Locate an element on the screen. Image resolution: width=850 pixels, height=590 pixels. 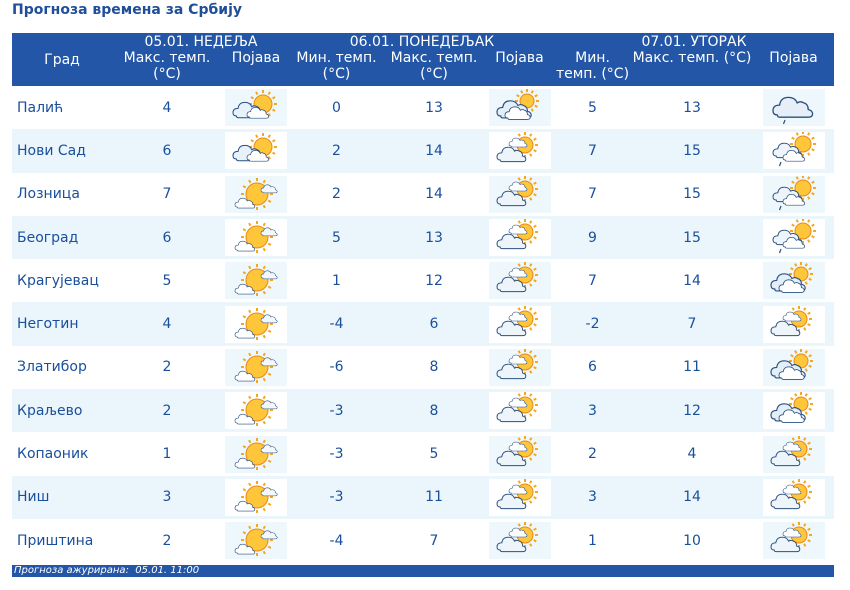
city-name: Београд is located at coordinates (62, 237).